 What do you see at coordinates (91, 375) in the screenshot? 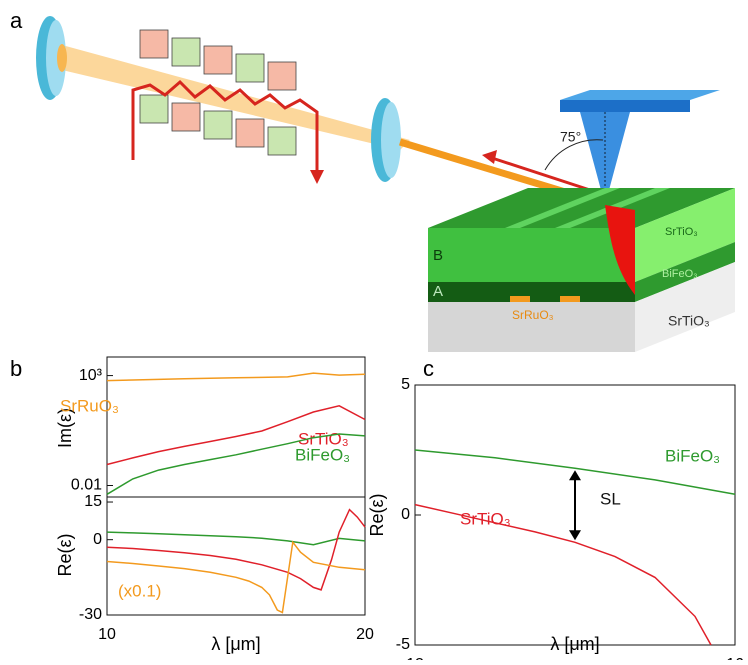
I see `y-tick-label: 10³` at bounding box center [91, 375].